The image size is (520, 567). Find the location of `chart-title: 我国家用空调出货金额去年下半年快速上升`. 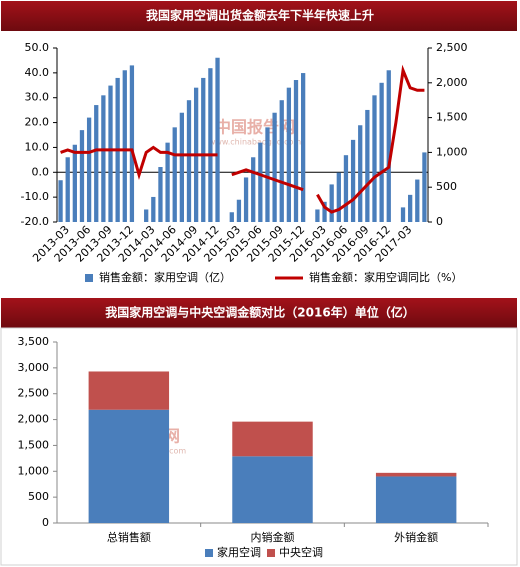

chart-title: 我国家用空调出货金额去年下半年快速上升 is located at coordinates (260, 15).